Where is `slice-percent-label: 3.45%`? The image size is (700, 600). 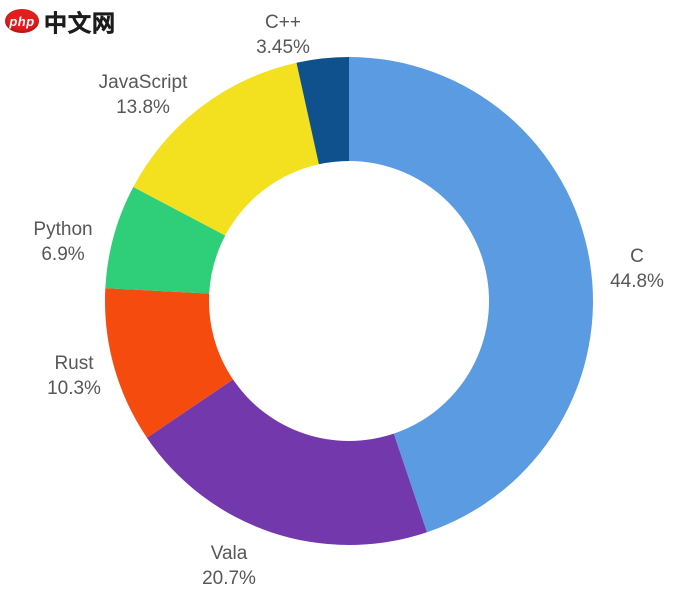
slice-percent-label: 3.45% is located at coordinates (283, 47).